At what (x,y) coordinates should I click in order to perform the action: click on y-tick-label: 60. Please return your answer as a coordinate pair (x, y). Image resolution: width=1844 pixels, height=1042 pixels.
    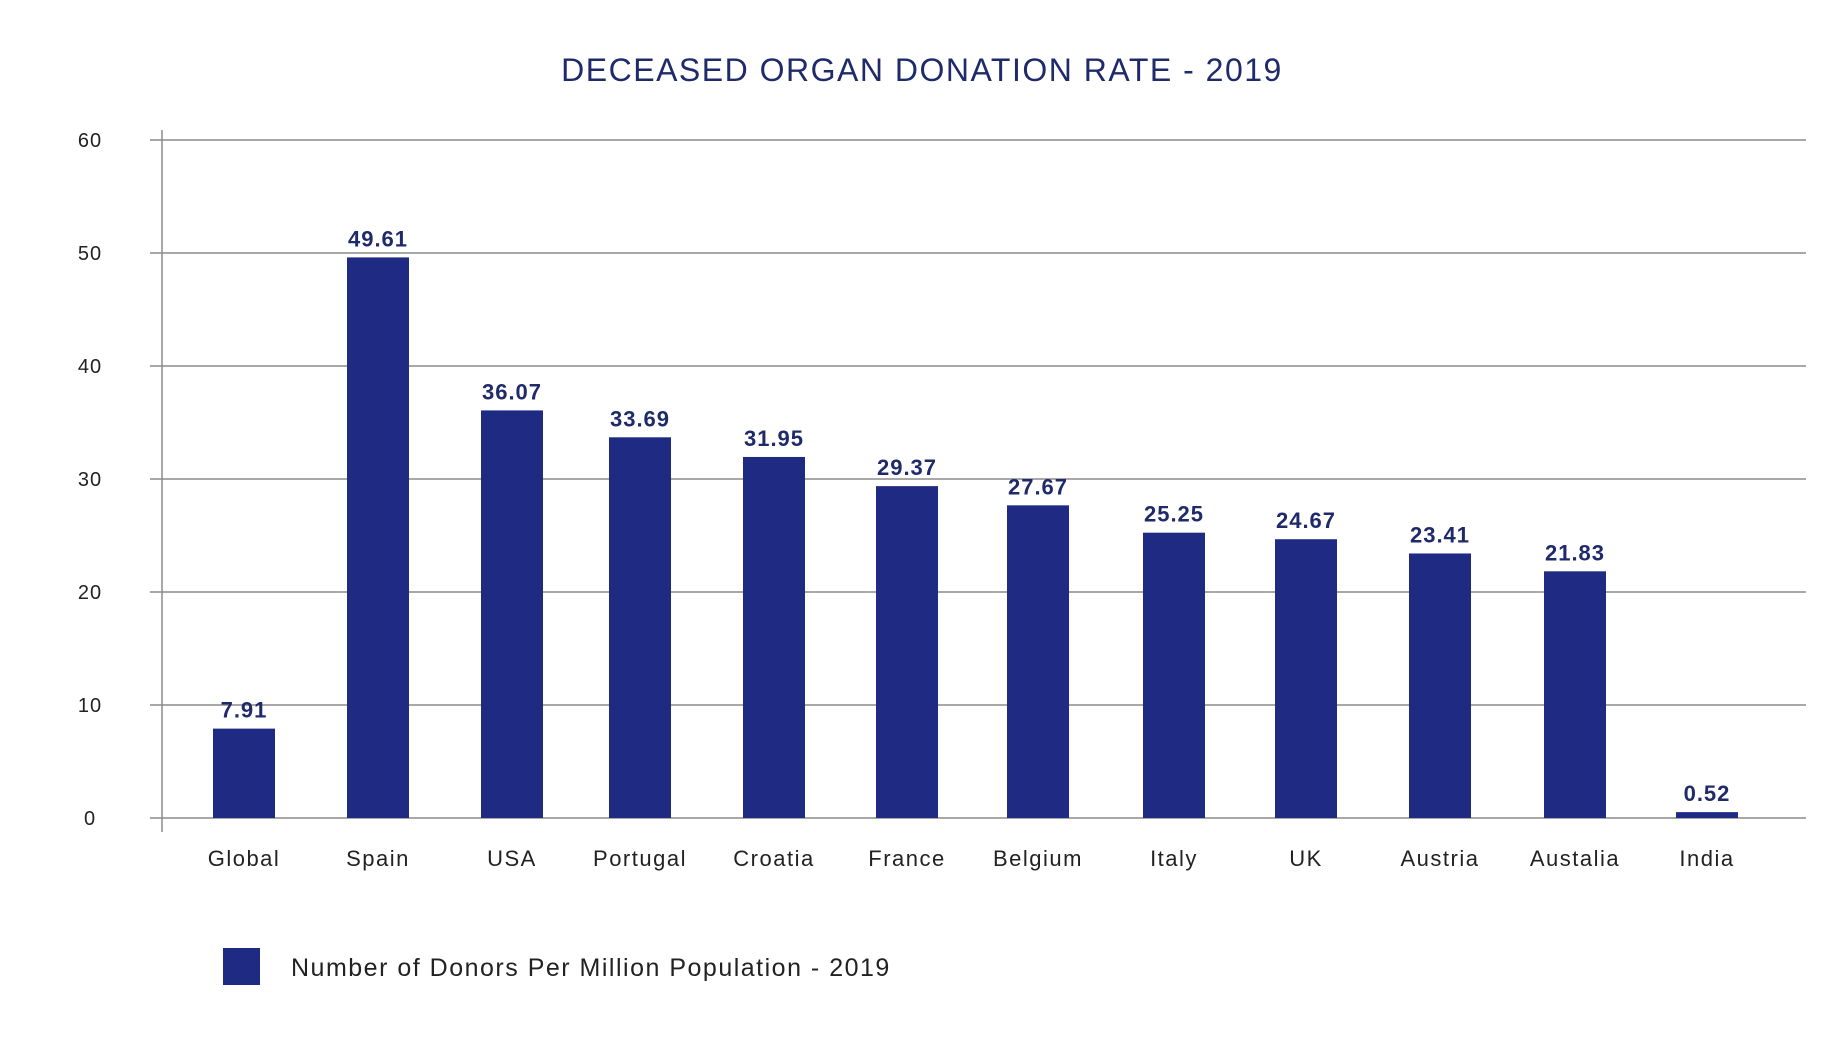
    Looking at the image, I should click on (90, 141).